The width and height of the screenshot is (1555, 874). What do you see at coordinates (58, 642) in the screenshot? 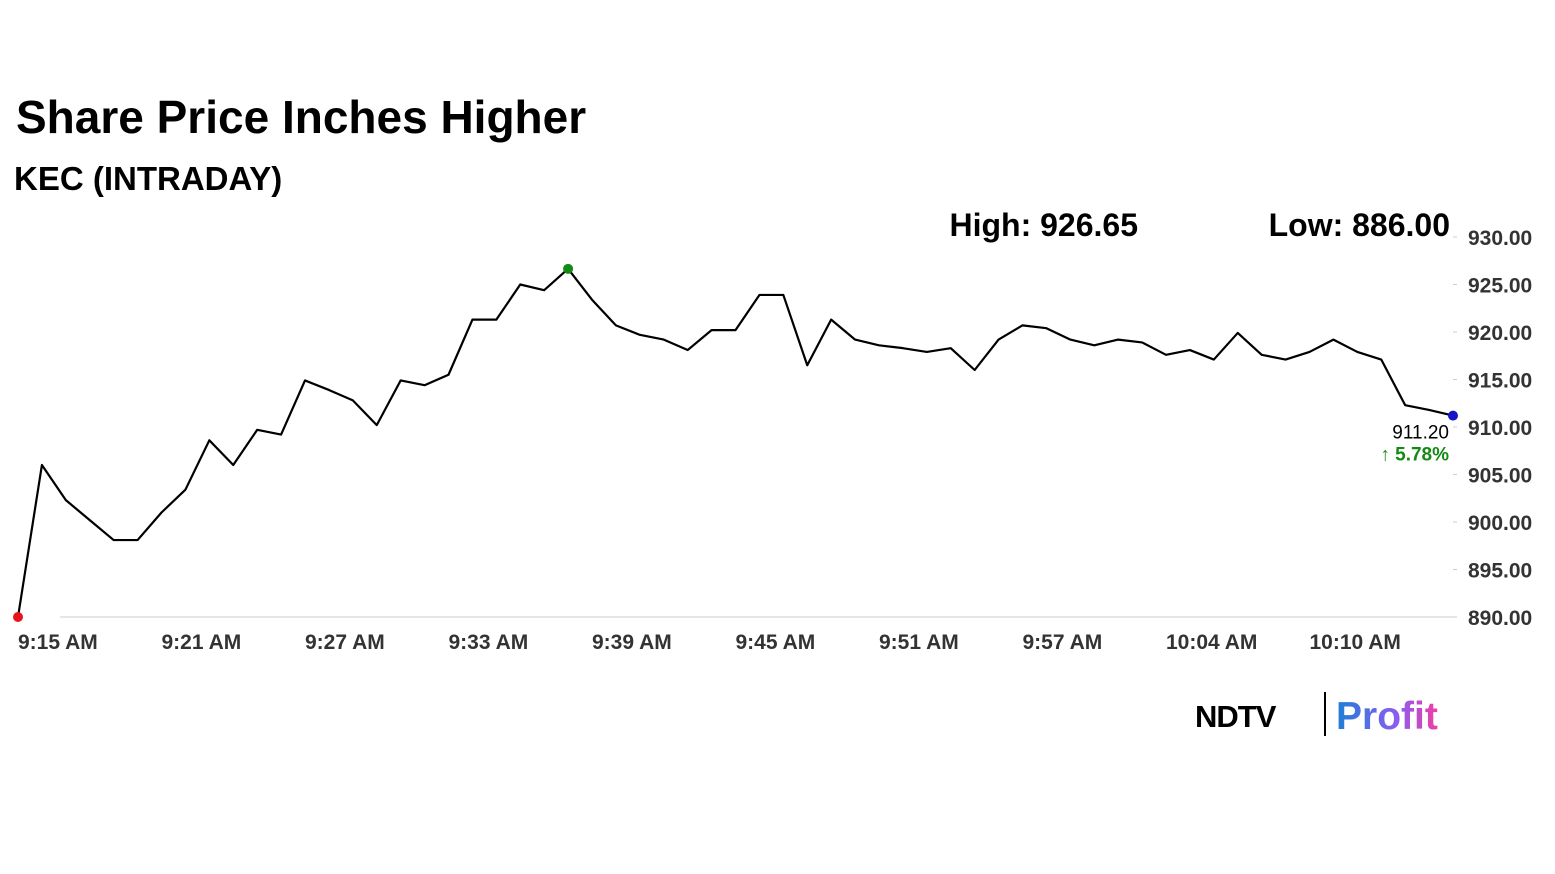
I see `x-tick-label: 9:15 AM` at bounding box center [58, 642].